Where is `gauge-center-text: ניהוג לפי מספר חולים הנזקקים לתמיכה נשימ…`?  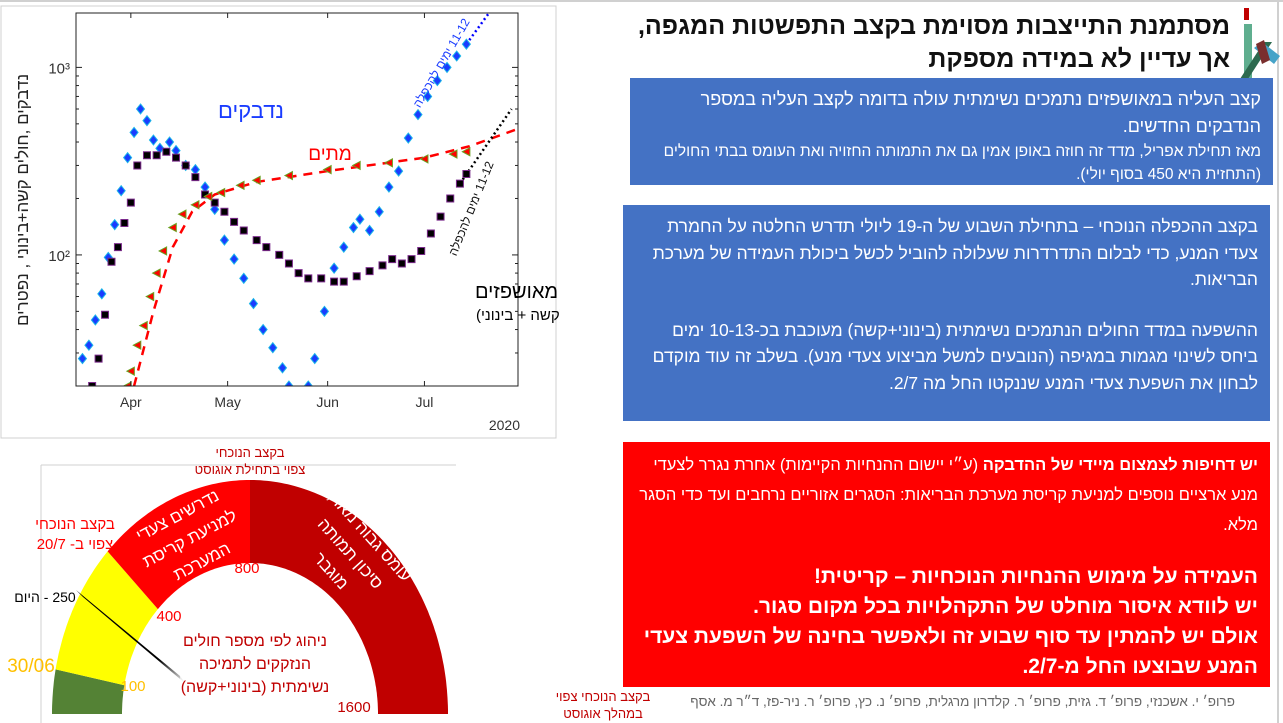
gauge-center-text: ניהוג לפי מספר חולים הנזקקים לתמיכה נשימ… is located at coordinates (255, 664).